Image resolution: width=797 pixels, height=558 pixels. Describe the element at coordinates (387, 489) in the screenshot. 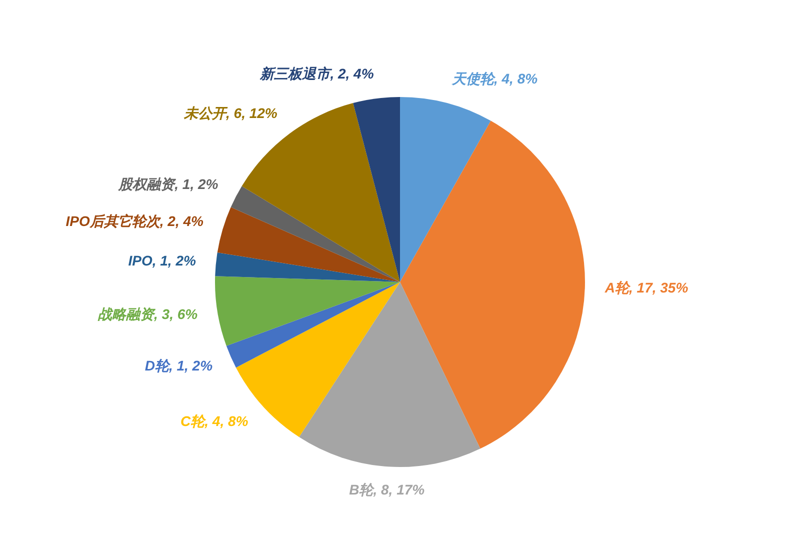

I see `slice-label: B轮, 8, 17%` at that location.